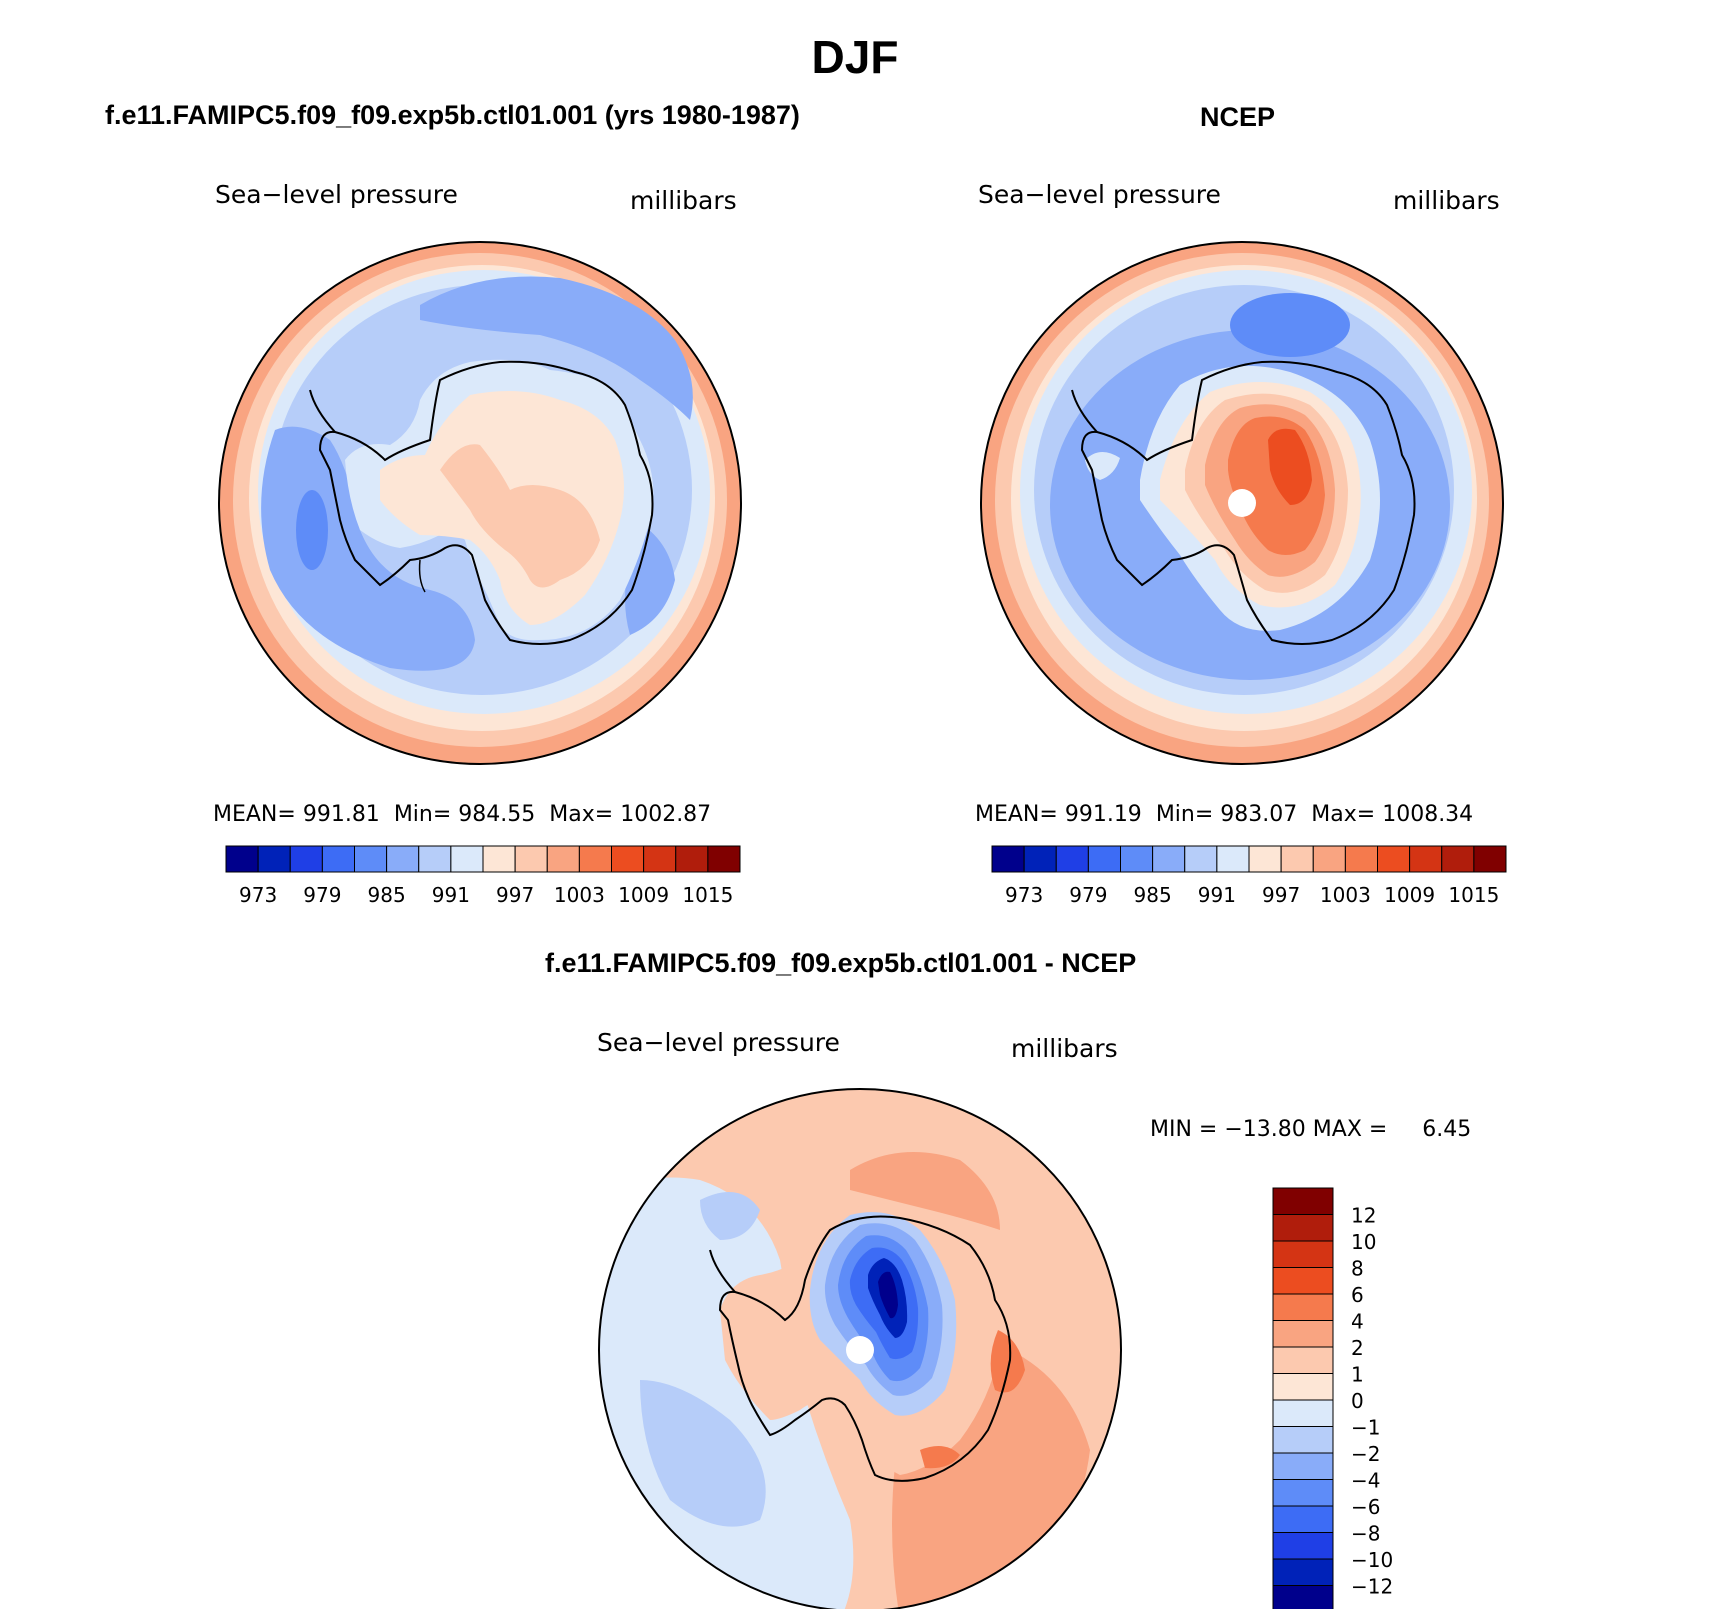 The image size is (1710, 1609). I want to click on max-label: Max=, so click(581, 814).